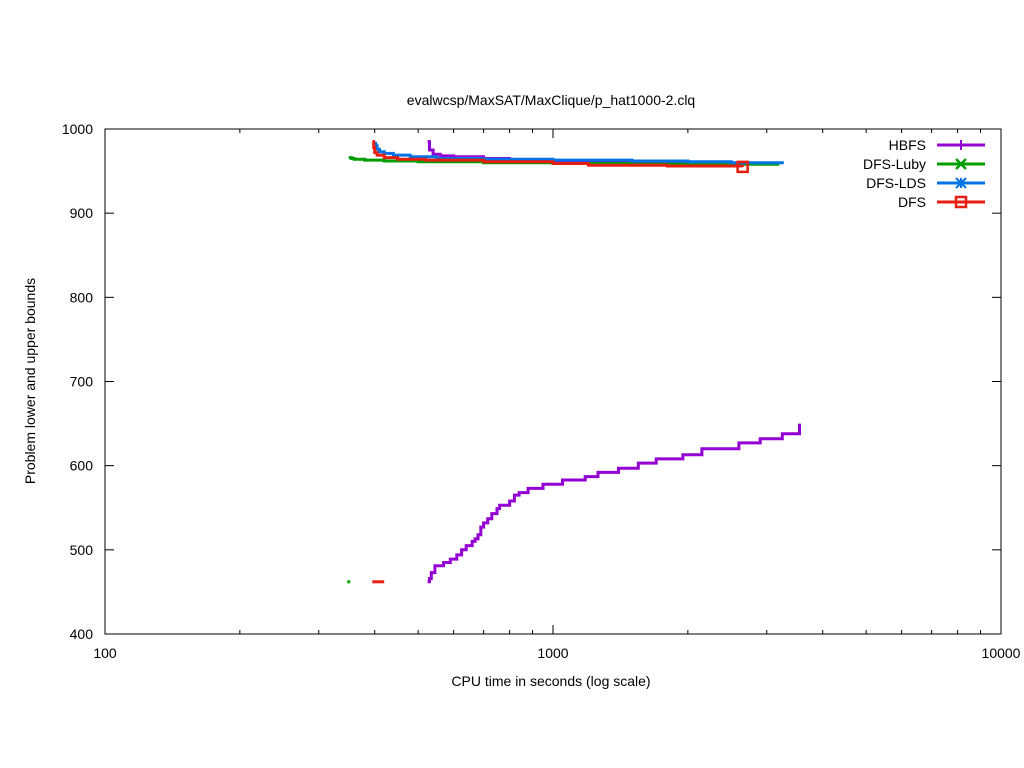  I want to click on legend-marker-dfs-luby, so click(961, 164).